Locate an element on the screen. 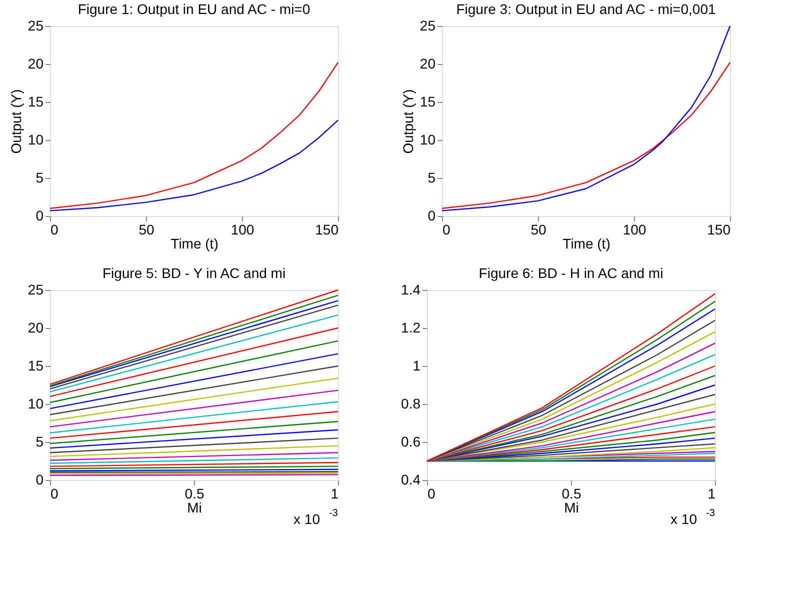  chart-title: Figure 1: Output in EU and AC - mi=0 is located at coordinates (194, 9).